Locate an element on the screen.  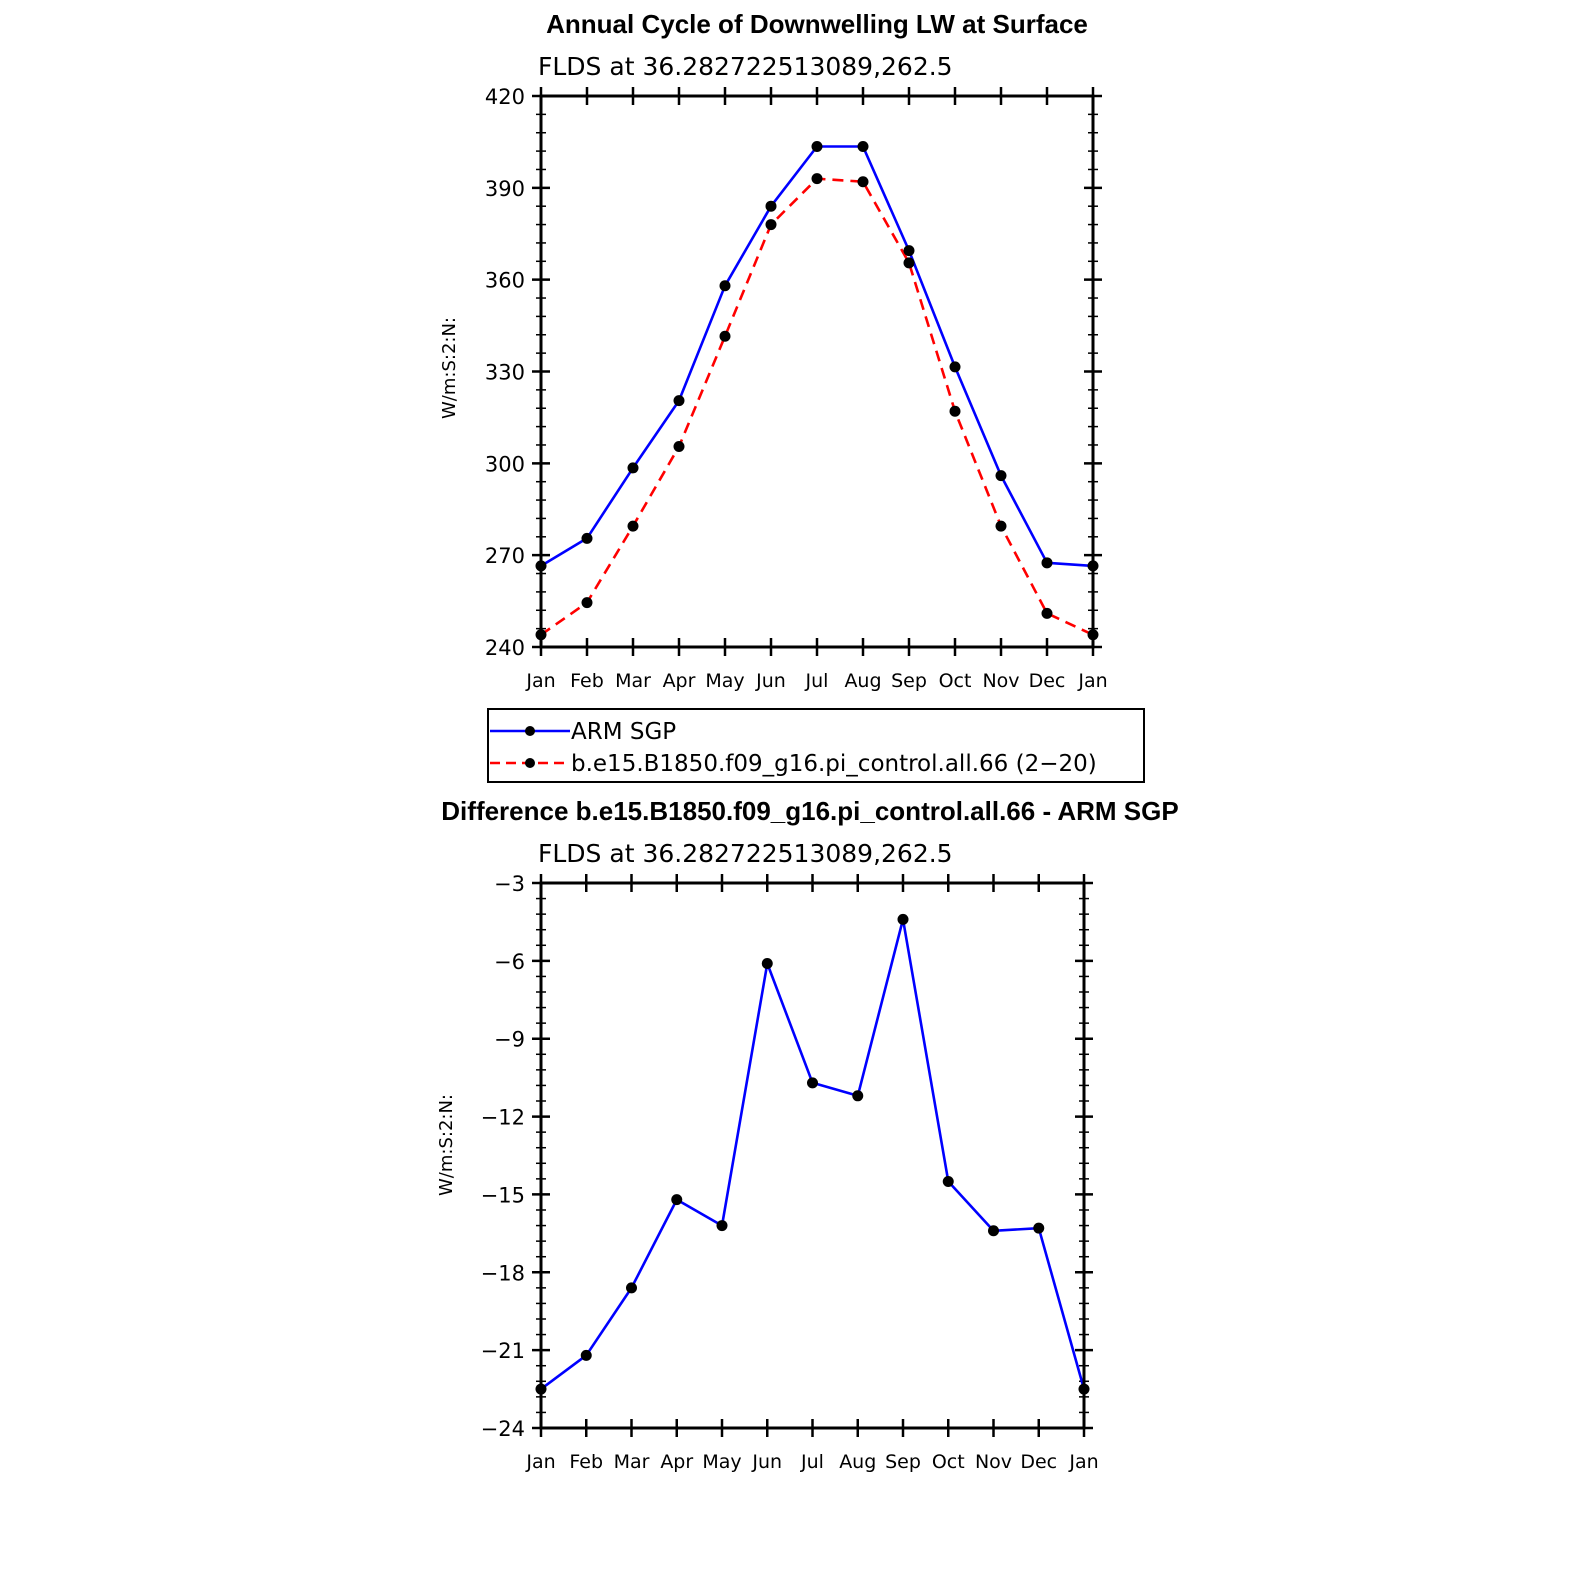
y-tick-label: 390 is located at coordinates (505, 189).